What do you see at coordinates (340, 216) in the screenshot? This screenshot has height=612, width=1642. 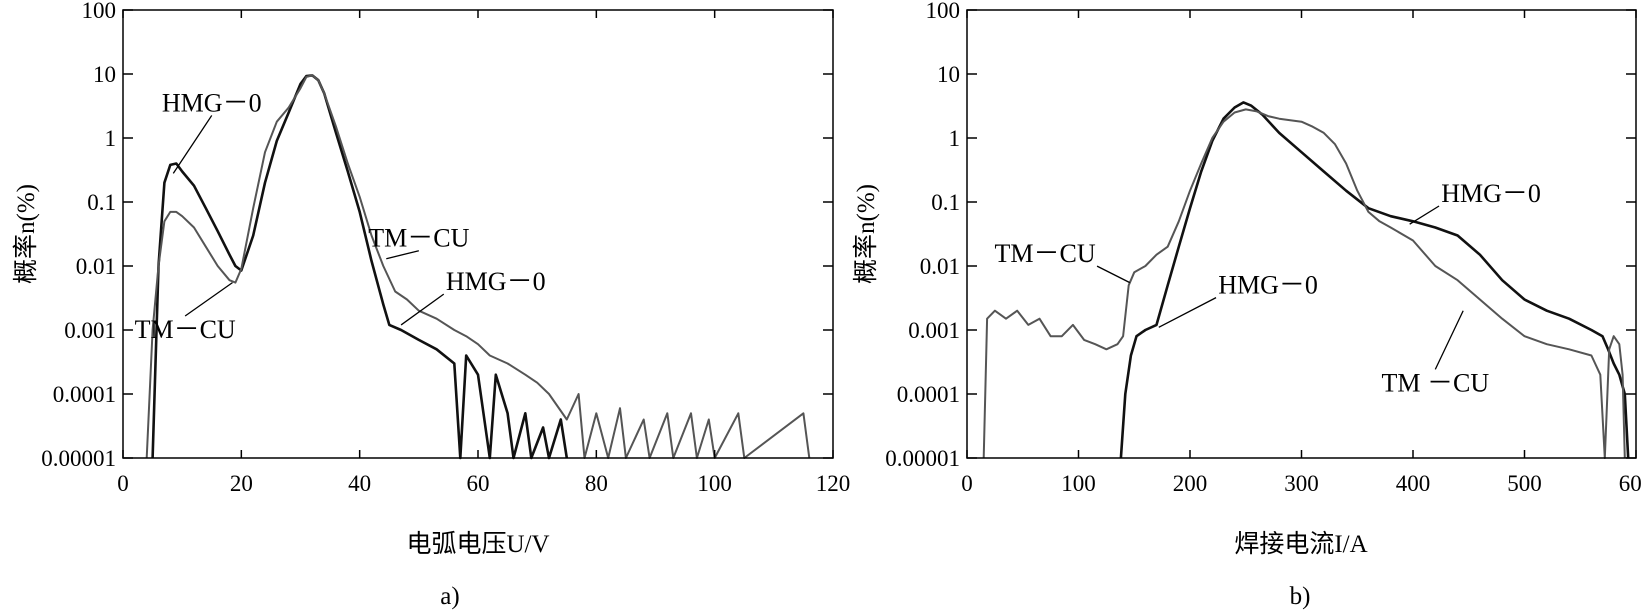 I see `panel-a-annotations: HMG－0 TM－CU TM－CU HMG－0` at bounding box center [340, 216].